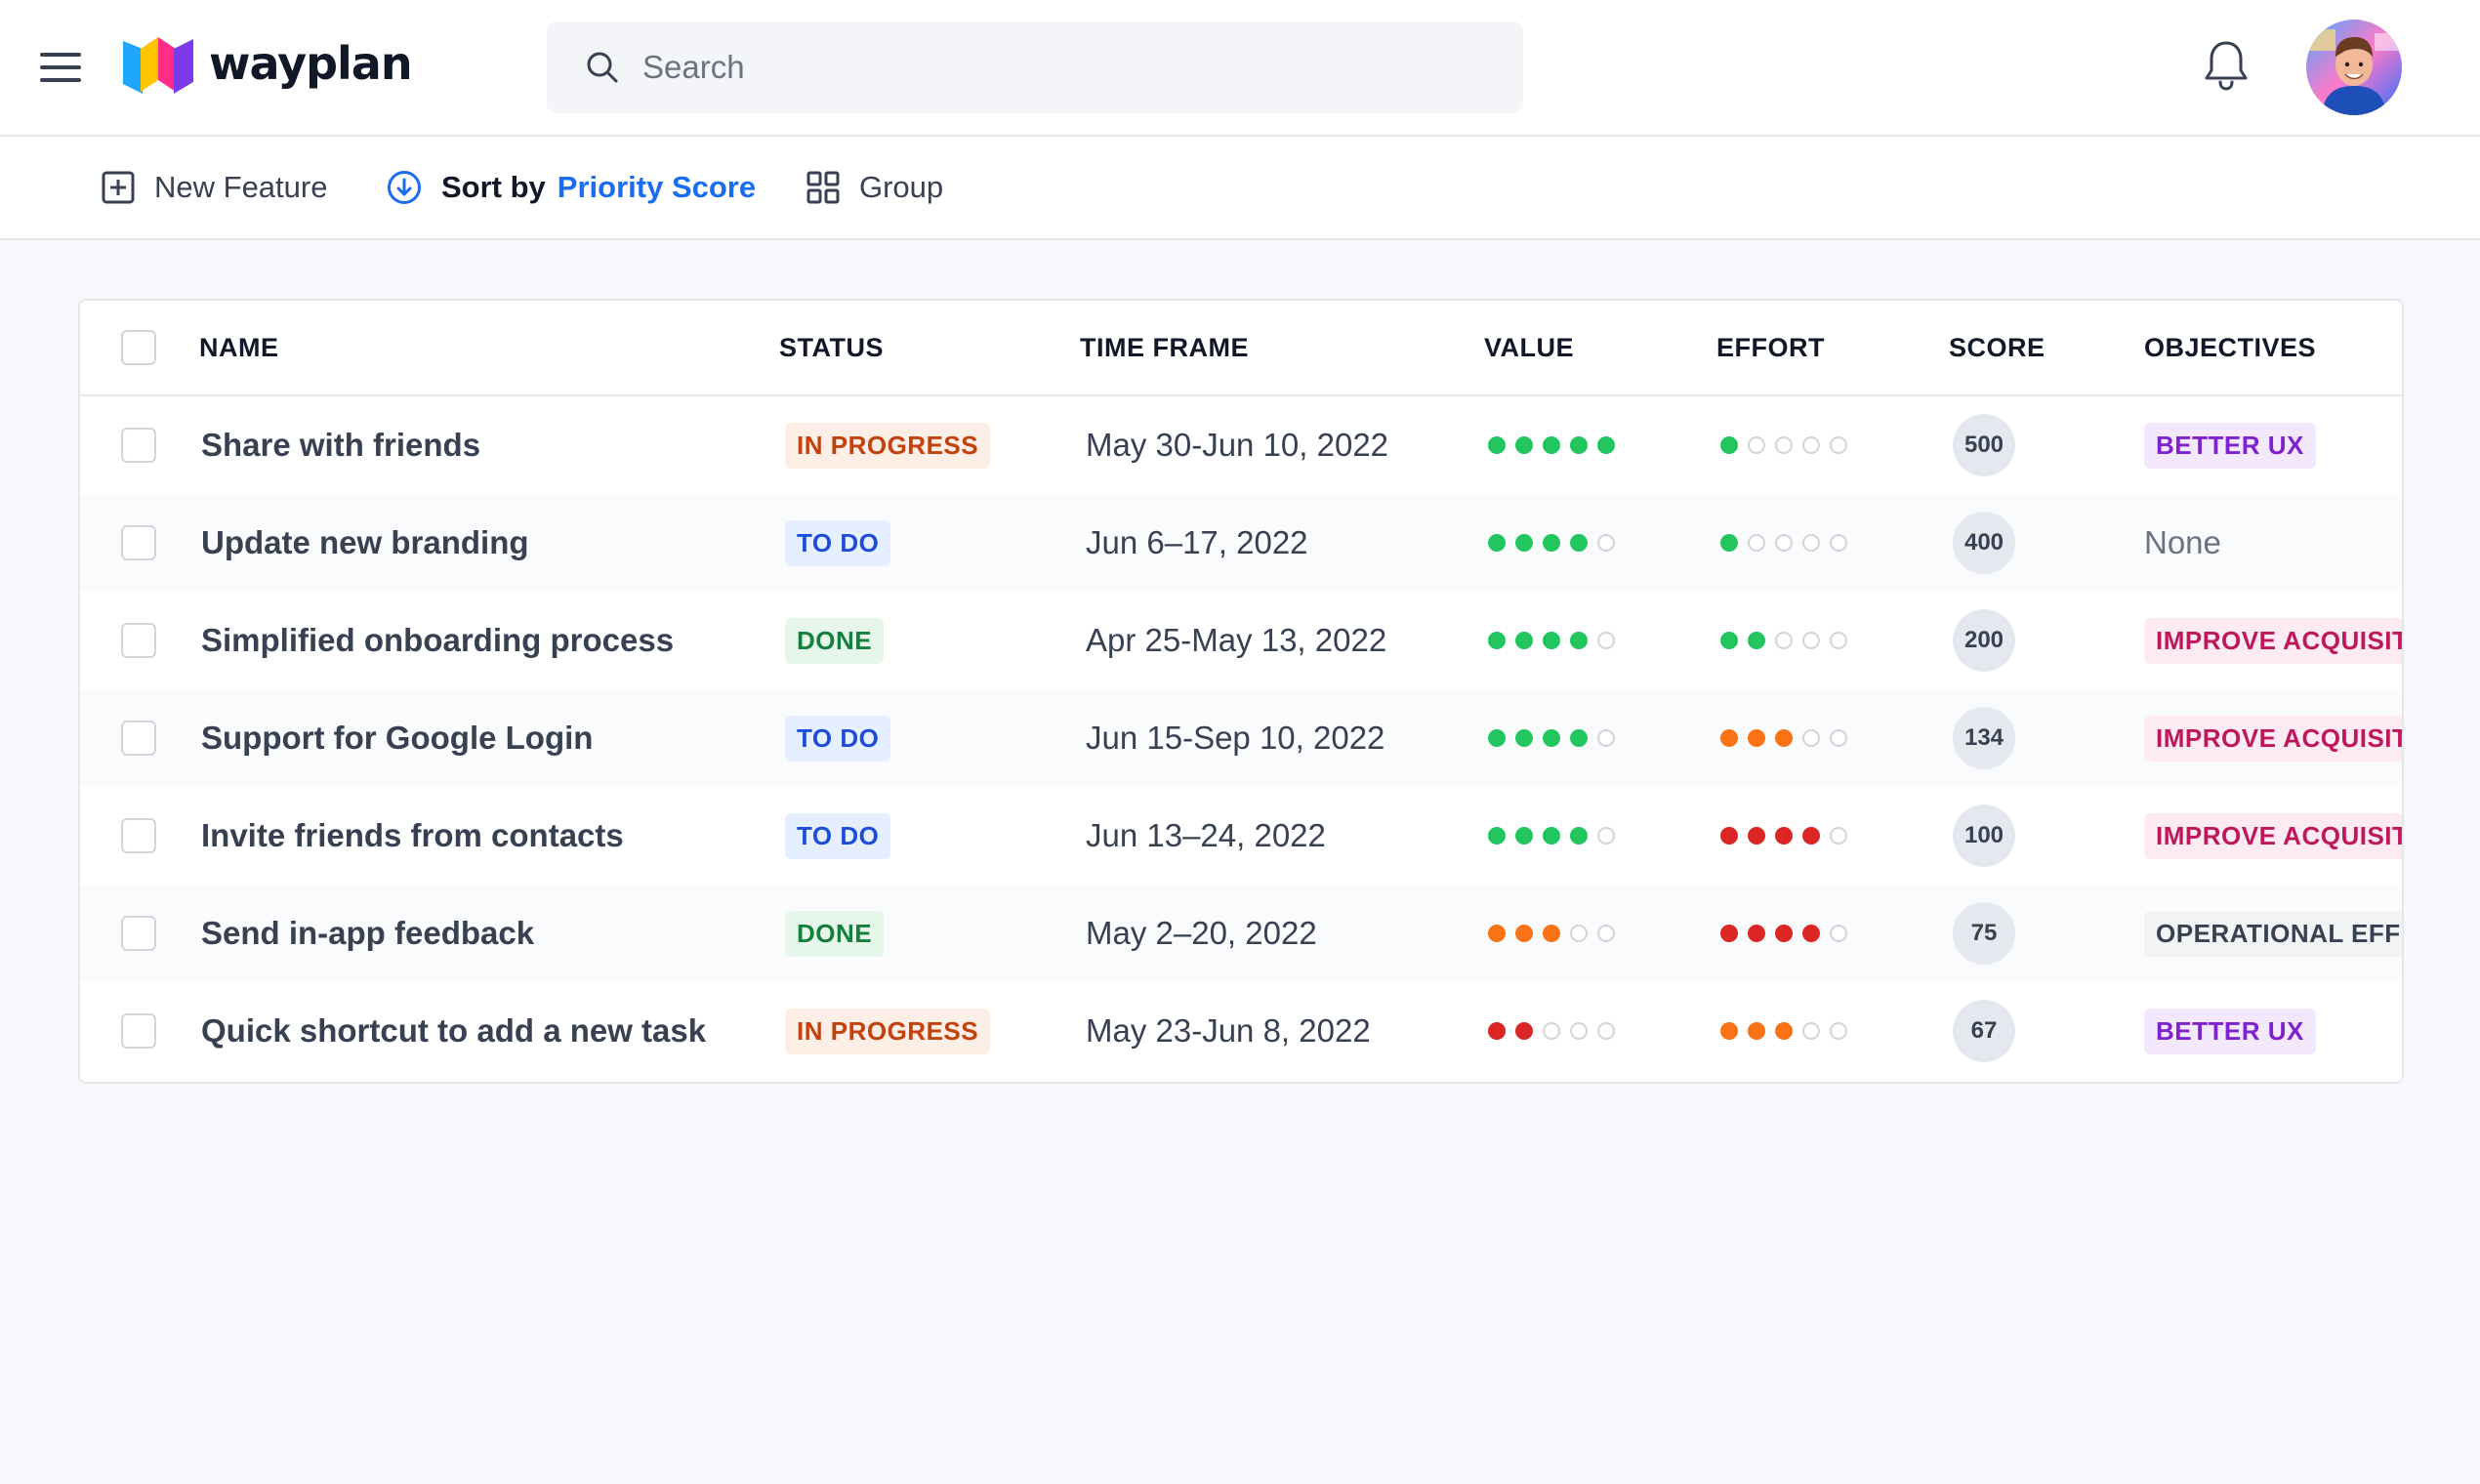 This screenshot has width=2480, height=1484. I want to click on header-effort: EFFORT, so click(1770, 347).